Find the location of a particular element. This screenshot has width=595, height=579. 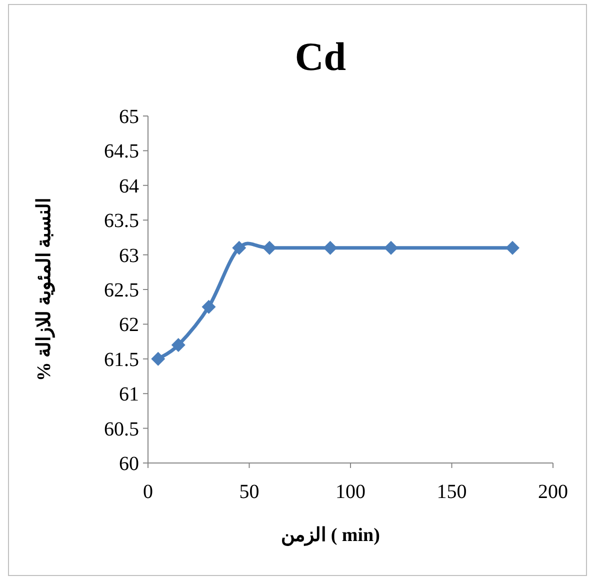

x-tick-label: 200 is located at coordinates (553, 492).